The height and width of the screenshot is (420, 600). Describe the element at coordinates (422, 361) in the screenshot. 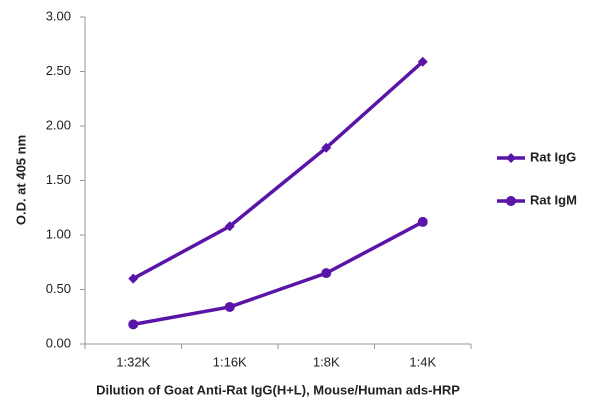

I see `x-tick-label: 1:4K` at that location.